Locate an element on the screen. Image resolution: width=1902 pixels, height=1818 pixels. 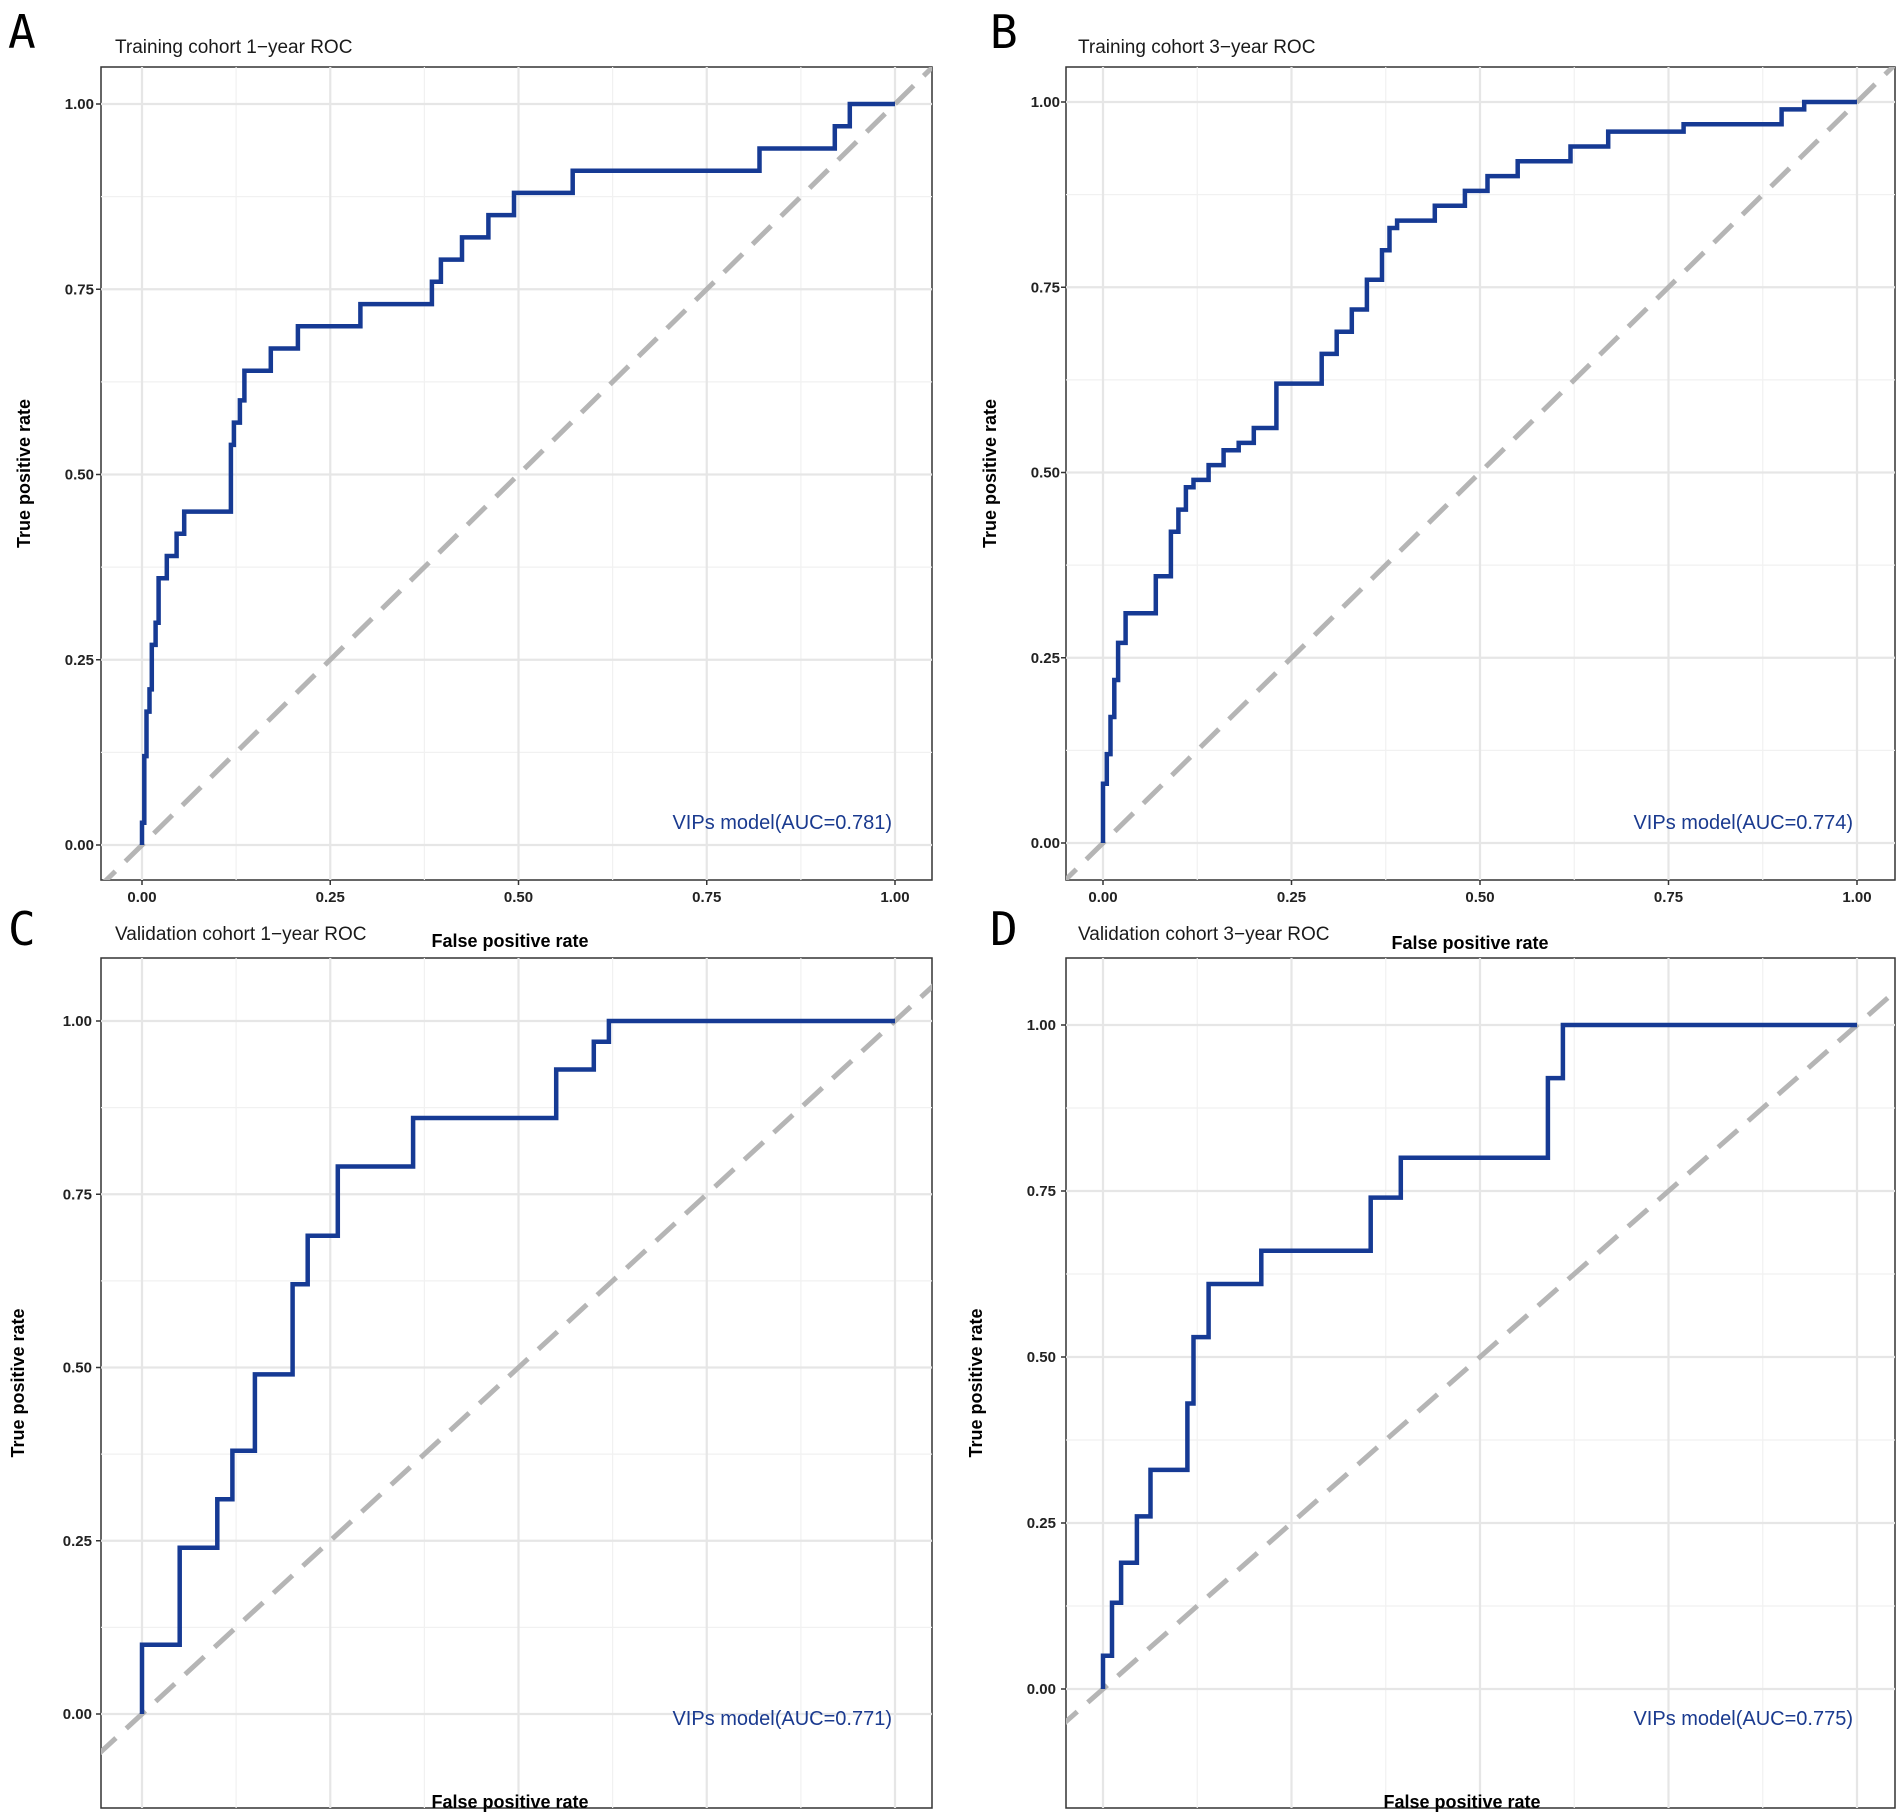
panel-letter: A is located at coordinates (22, 32).